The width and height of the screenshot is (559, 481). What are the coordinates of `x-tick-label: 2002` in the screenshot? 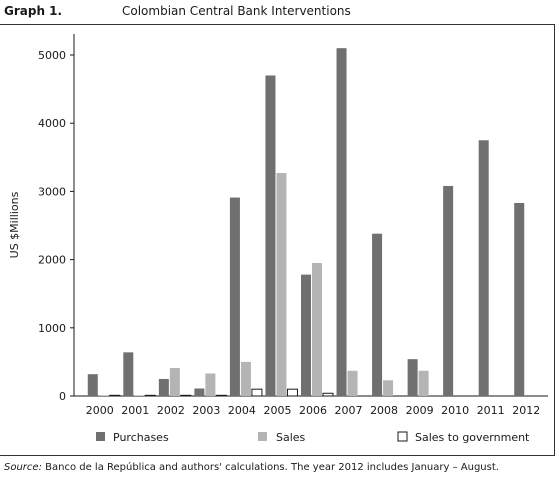 It's located at (171, 410).